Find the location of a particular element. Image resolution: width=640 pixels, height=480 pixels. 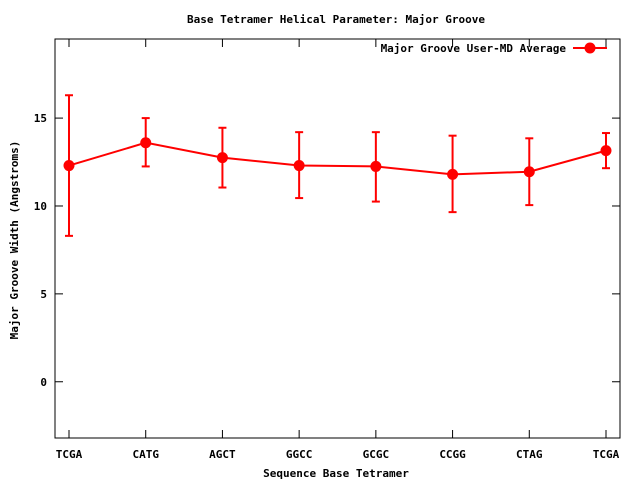

legend-label: Major Groove User-MD Average is located at coordinates (474, 48).